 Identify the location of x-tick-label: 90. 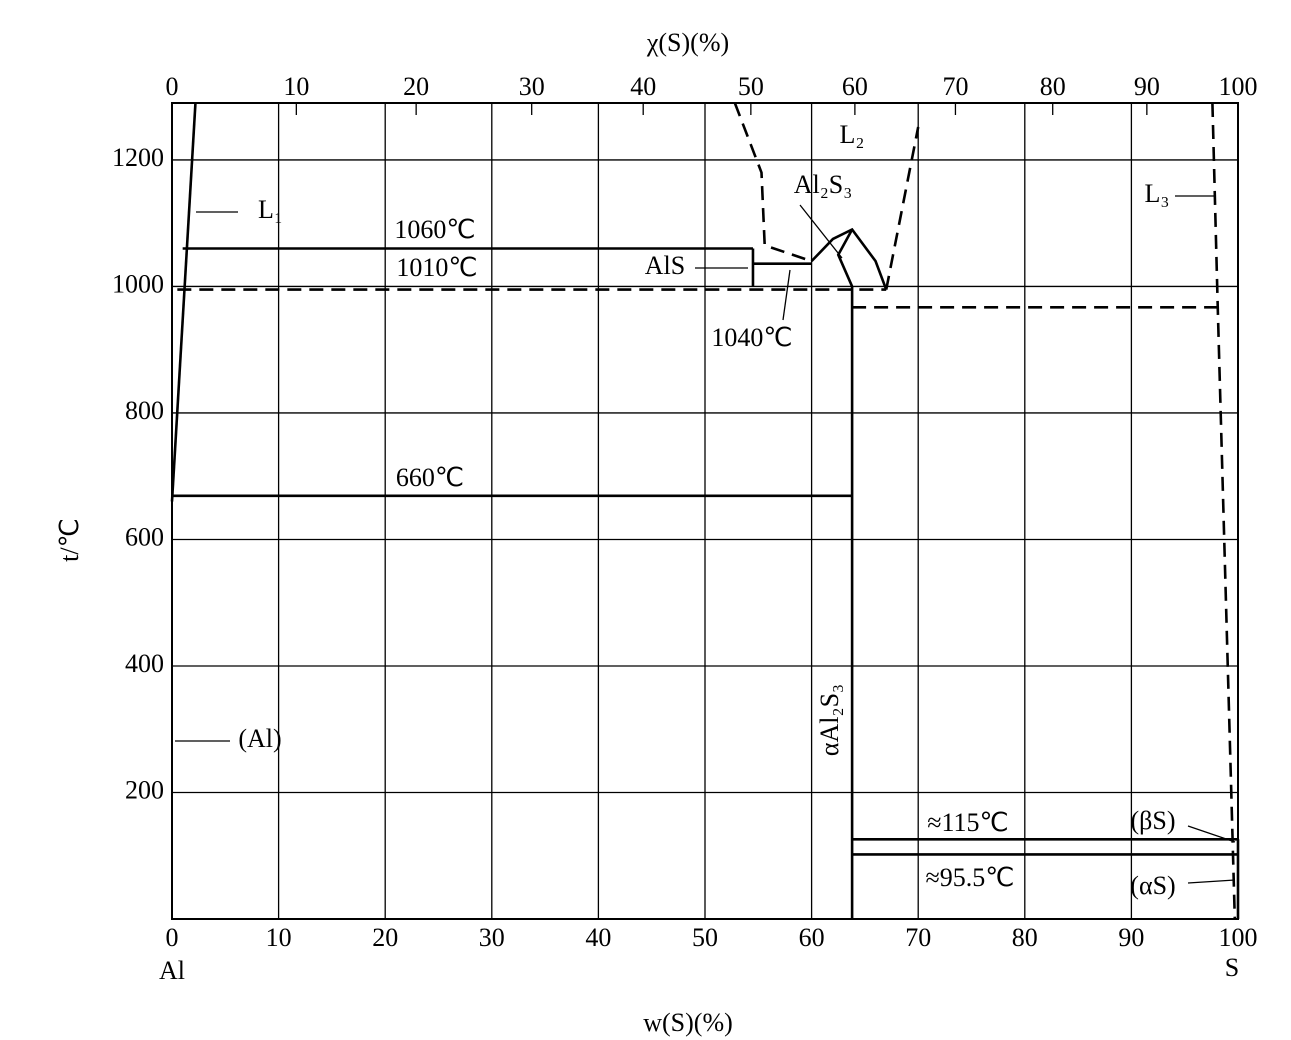
(1131, 937).